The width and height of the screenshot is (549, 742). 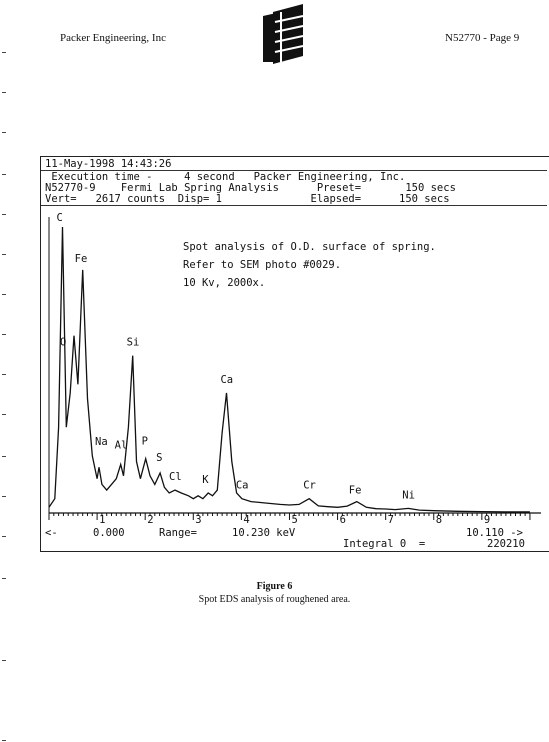 I want to click on peak-label: P, so click(x=145, y=442).